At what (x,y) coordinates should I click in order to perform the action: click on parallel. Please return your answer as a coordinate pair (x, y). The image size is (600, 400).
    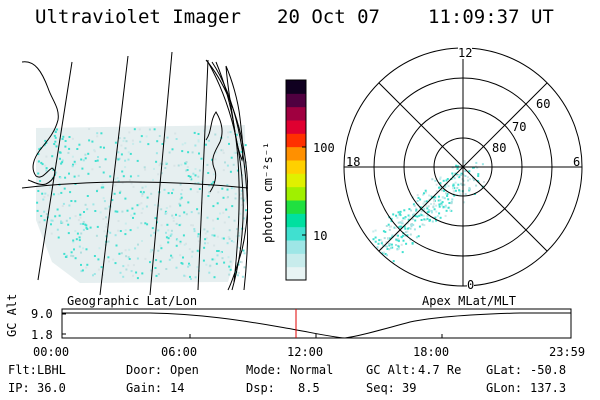
    Looking at the image, I should click on (135, 185).